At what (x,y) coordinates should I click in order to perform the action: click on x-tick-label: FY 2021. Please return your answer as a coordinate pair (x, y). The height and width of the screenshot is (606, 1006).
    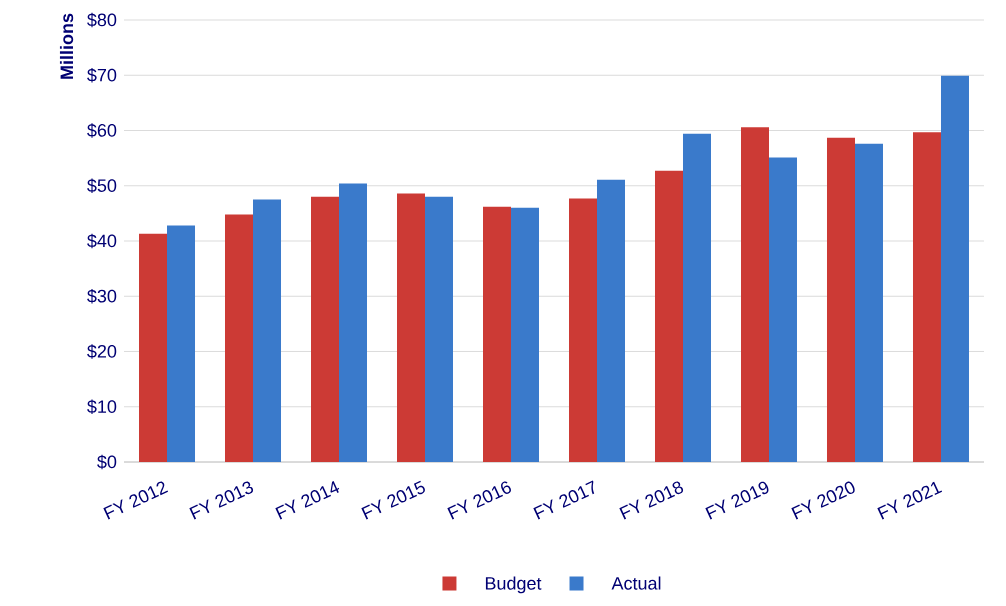
    Looking at the image, I should click on (910, 500).